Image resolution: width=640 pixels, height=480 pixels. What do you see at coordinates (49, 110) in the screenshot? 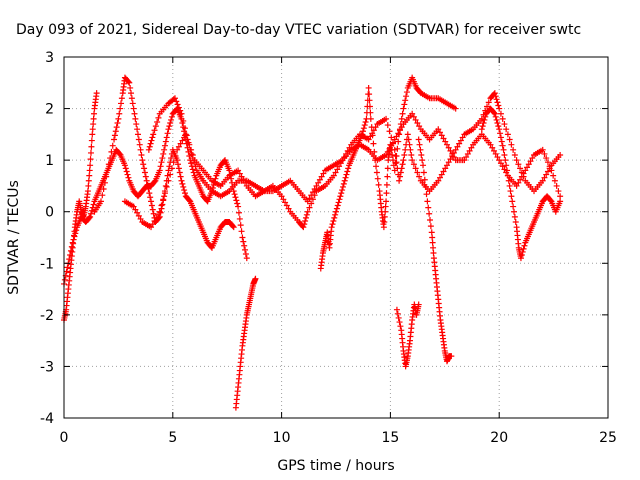
I see `y-tick-label: 2` at bounding box center [49, 110].